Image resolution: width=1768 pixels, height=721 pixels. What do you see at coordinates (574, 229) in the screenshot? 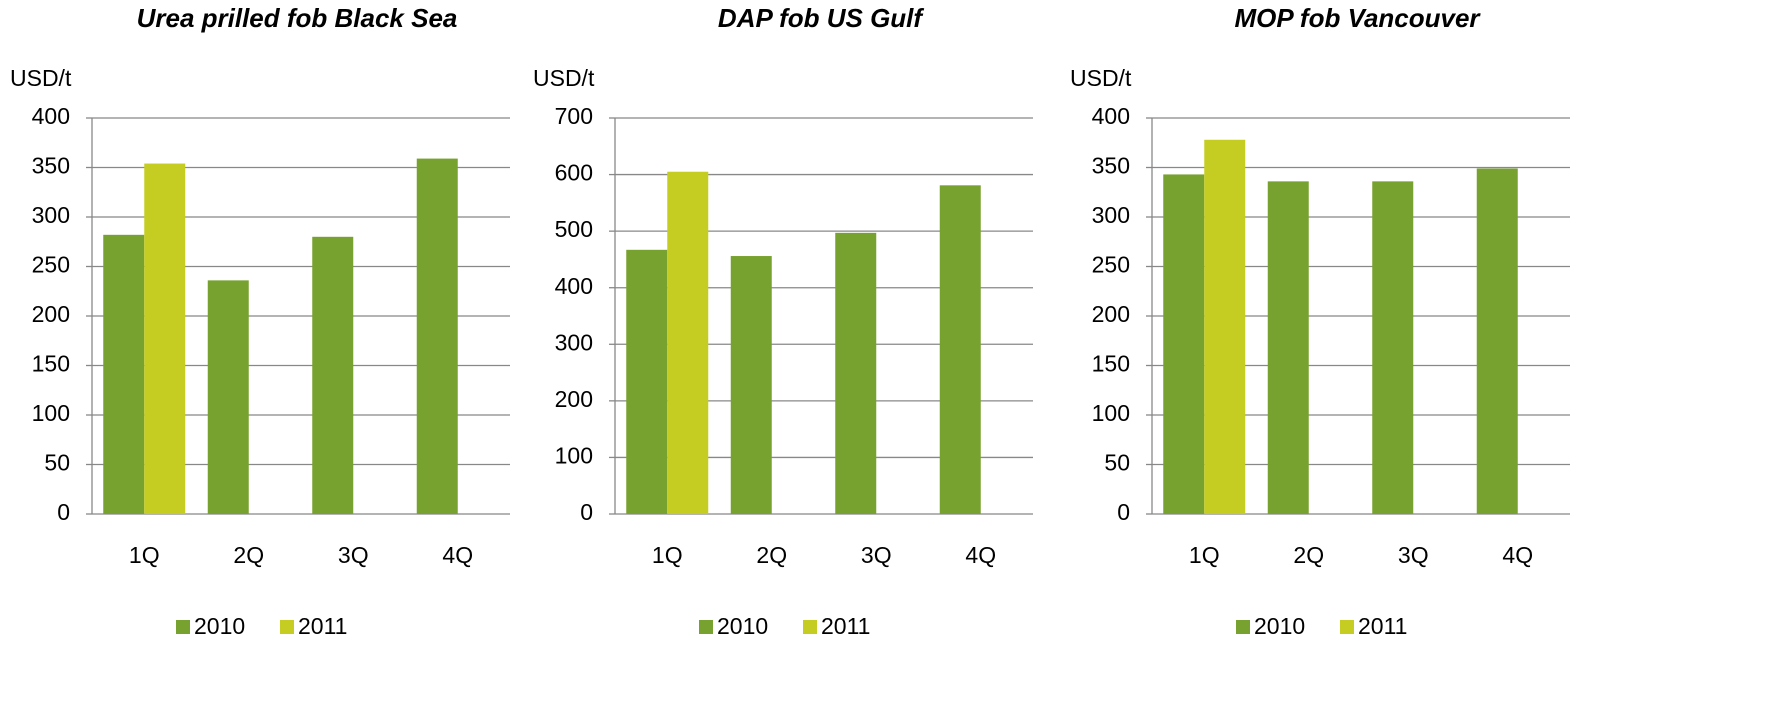
I see `y-tick-label: 500` at bounding box center [574, 229].